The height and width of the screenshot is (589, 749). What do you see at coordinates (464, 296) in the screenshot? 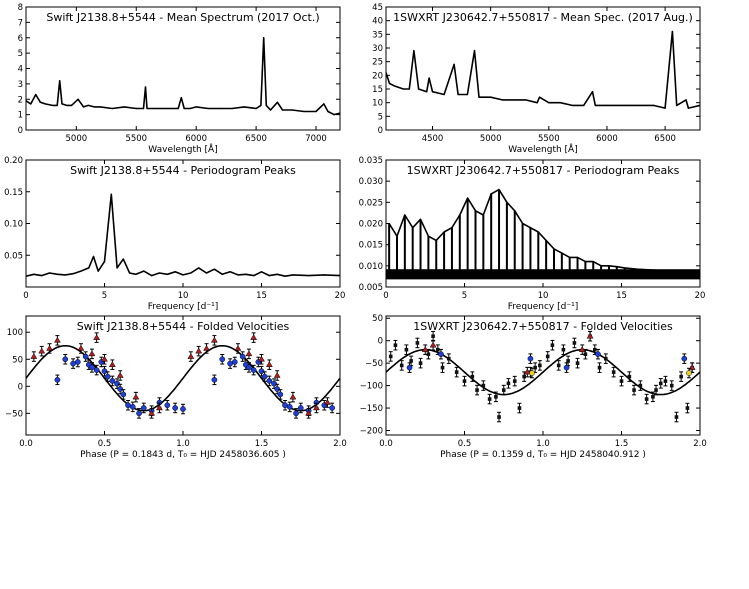
I see `x-tick-label: 5` at bounding box center [464, 296].